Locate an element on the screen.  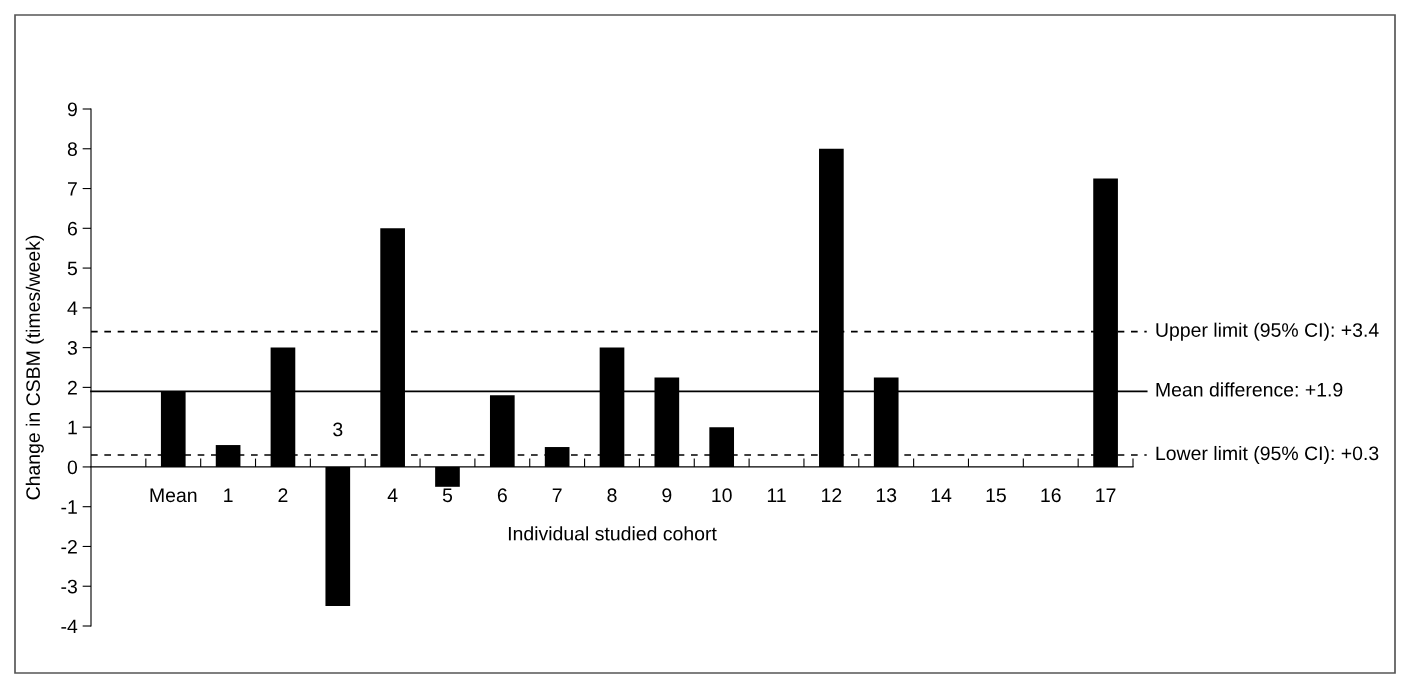
y-tick-label: 9 is located at coordinates (72, 109).